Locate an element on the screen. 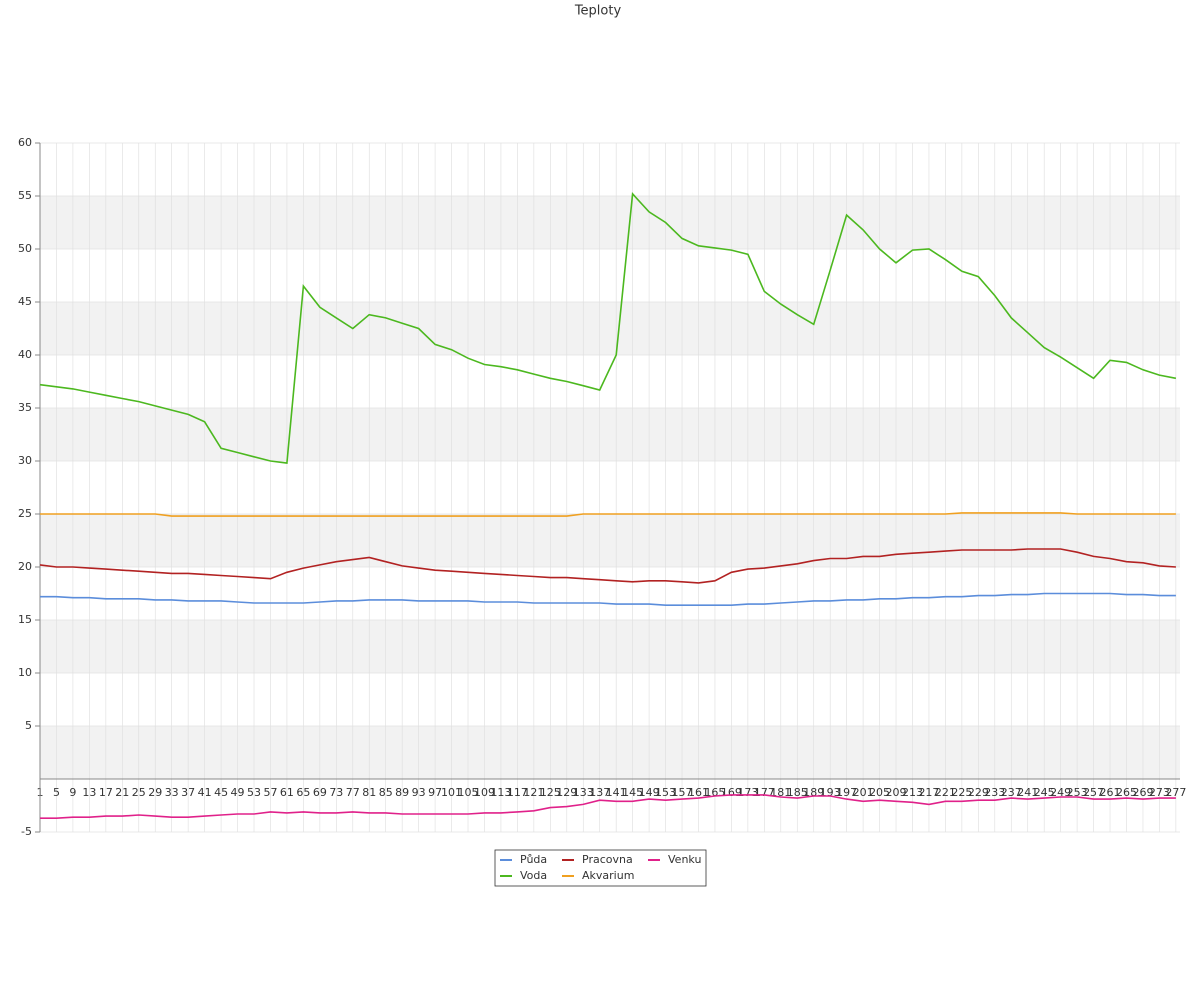 This screenshot has height=1000, width=1200. x-tick-label: 253 is located at coordinates (1077, 792).